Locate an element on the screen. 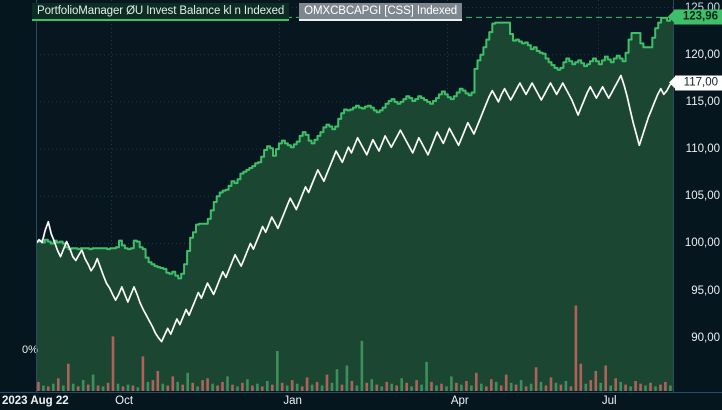 This screenshot has width=722, height=410. price-axis-tick: 90,00 is located at coordinates (705, 337).